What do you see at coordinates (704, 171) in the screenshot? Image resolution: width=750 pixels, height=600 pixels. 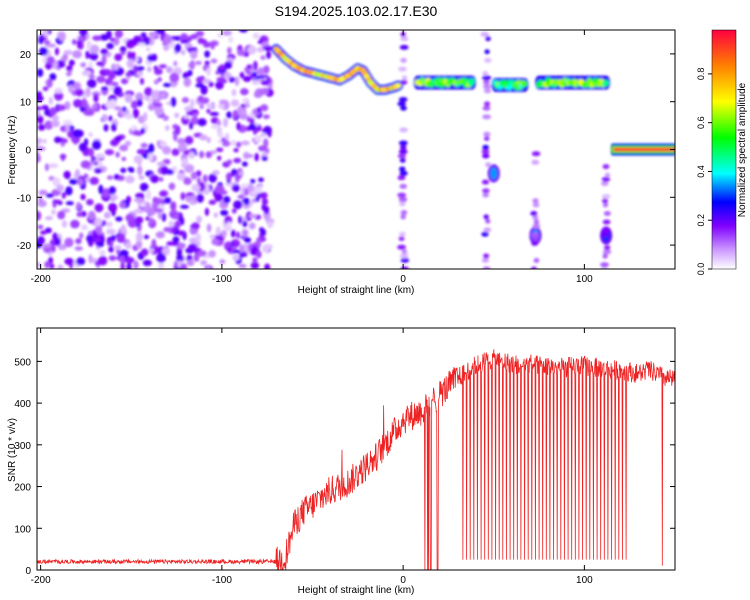 I see `colorbar-ticks: 0.0 0.2 0.4 0.6 0.8` at bounding box center [704, 171].